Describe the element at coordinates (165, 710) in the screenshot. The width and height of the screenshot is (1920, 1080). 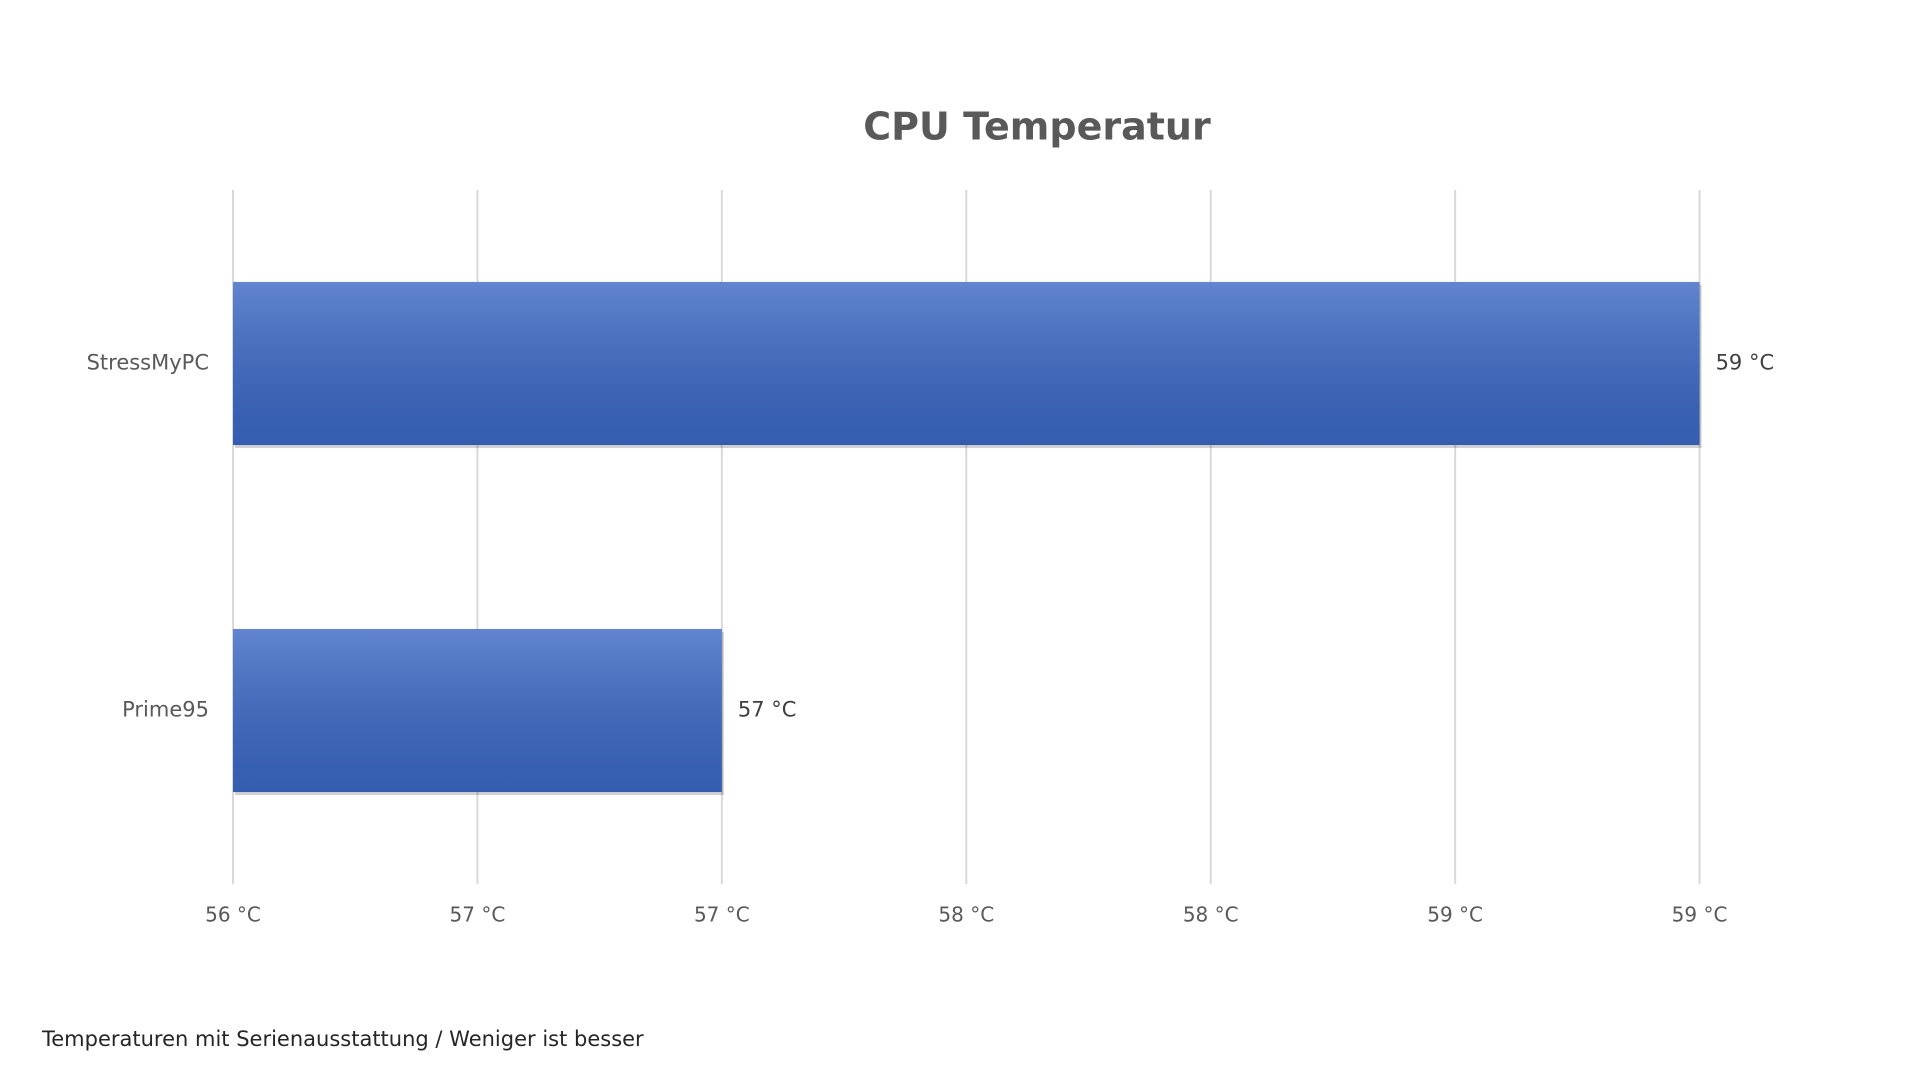
I see `y-tick-label: Prime95` at that location.